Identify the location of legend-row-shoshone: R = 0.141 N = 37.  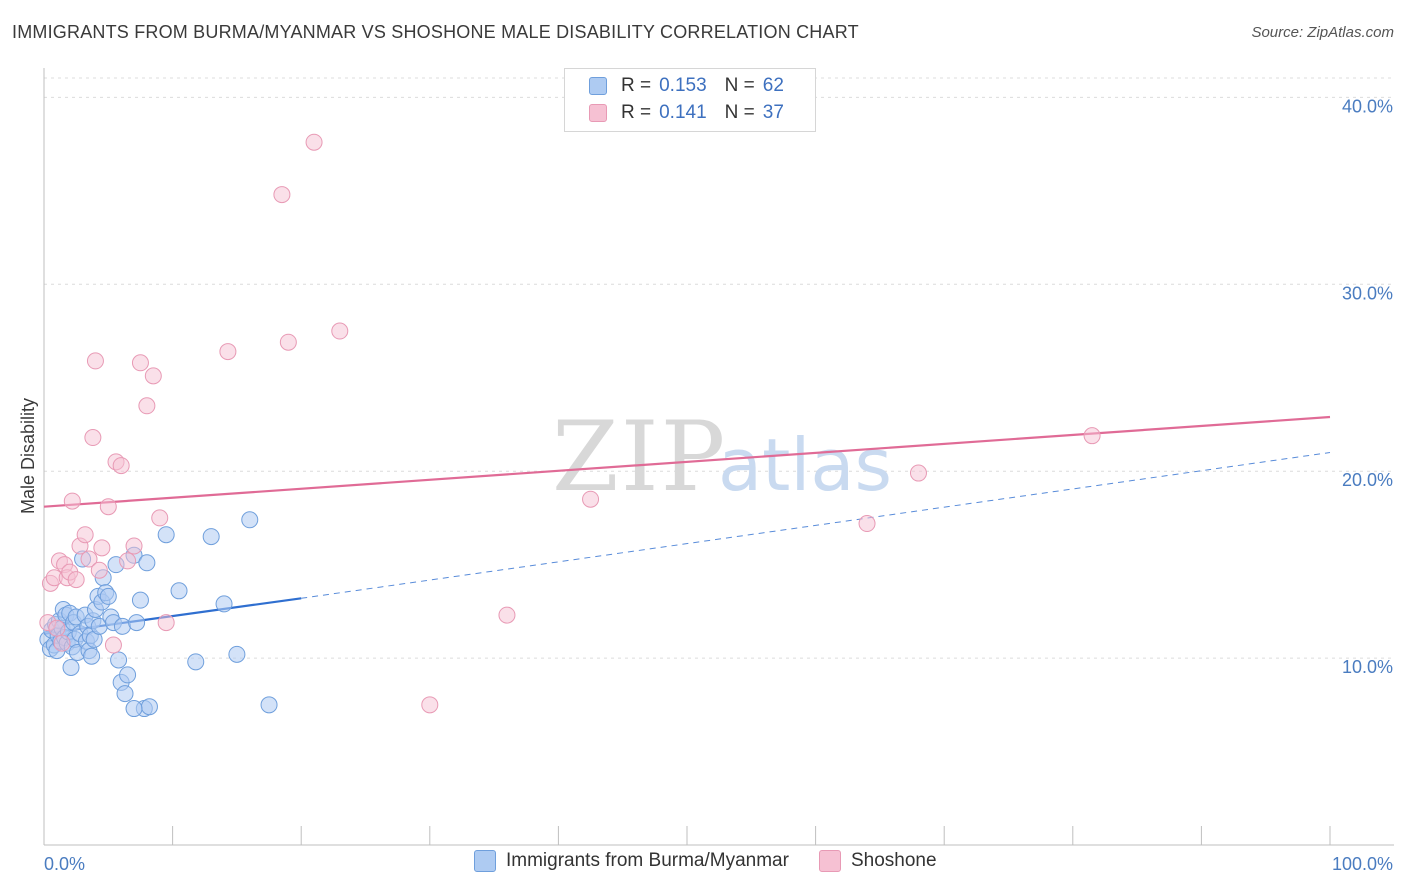
(686, 113).